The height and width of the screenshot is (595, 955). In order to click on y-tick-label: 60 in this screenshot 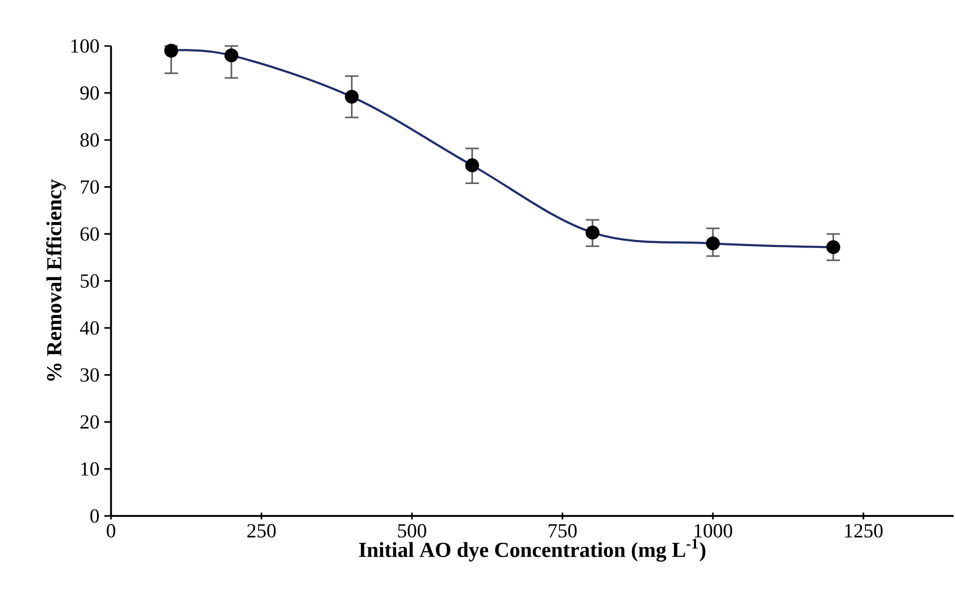, I will do `click(89, 234)`.